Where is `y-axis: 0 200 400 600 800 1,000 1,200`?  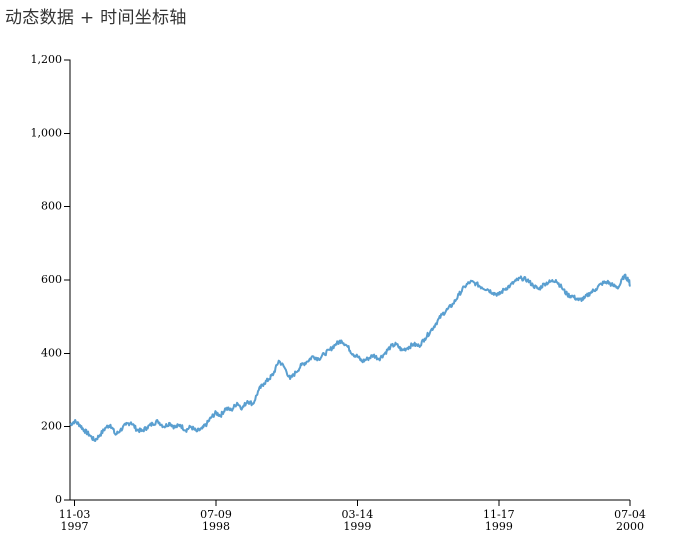
y-axis: 0 200 400 600 800 1,000 1,200 is located at coordinates (51, 279).